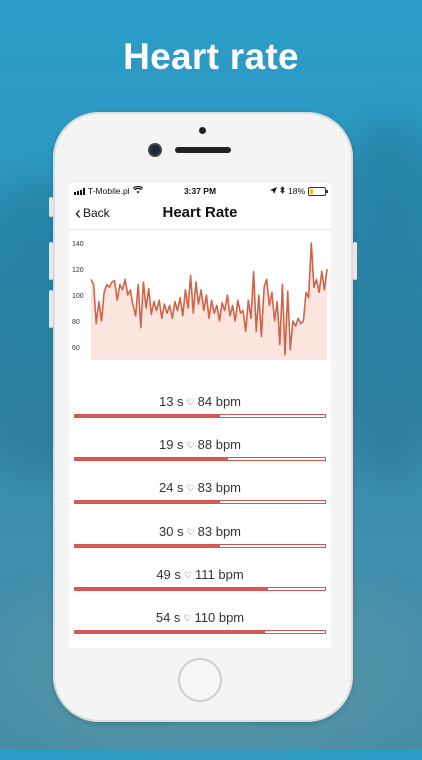  I want to click on entry-time: 49 s, so click(168, 574).